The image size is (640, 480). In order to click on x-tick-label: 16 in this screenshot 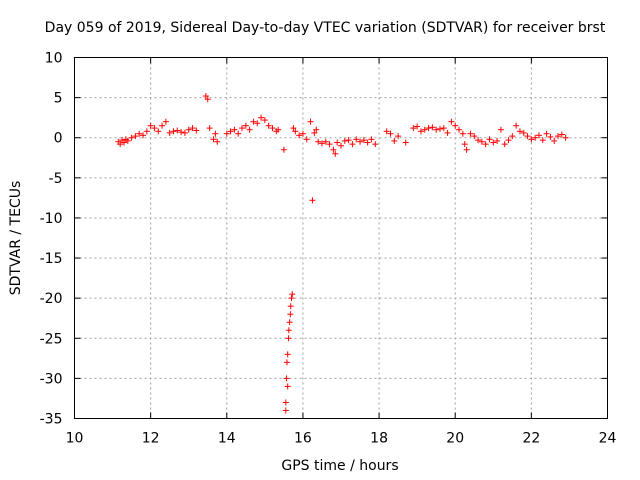, I will do `click(303, 439)`.